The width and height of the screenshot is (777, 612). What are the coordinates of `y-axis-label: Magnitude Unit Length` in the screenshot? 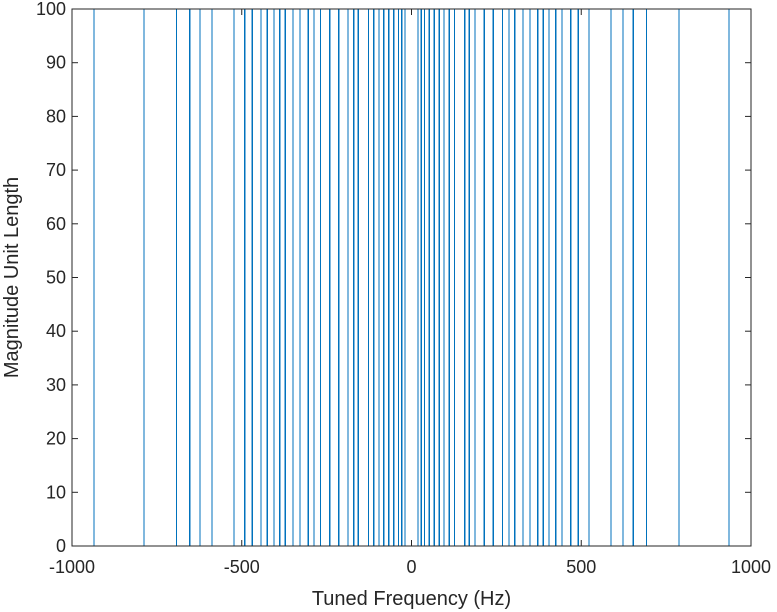 It's located at (12, 277).